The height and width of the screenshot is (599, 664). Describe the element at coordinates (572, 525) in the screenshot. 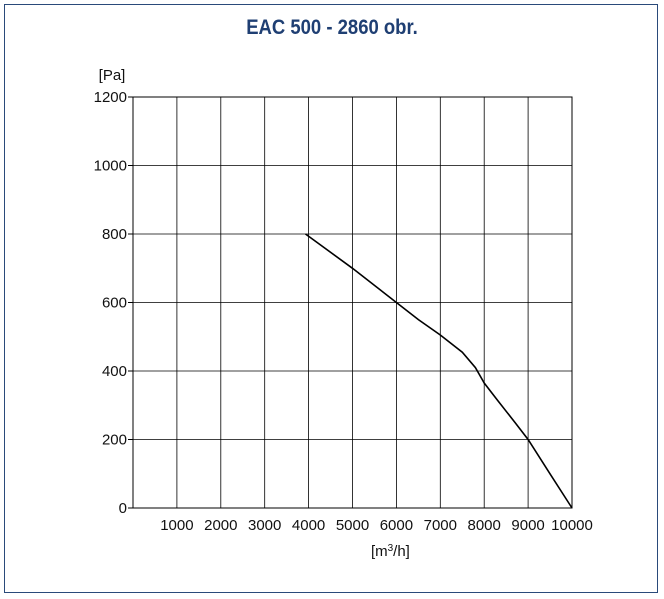

I see `x-tick-label: 10000` at that location.